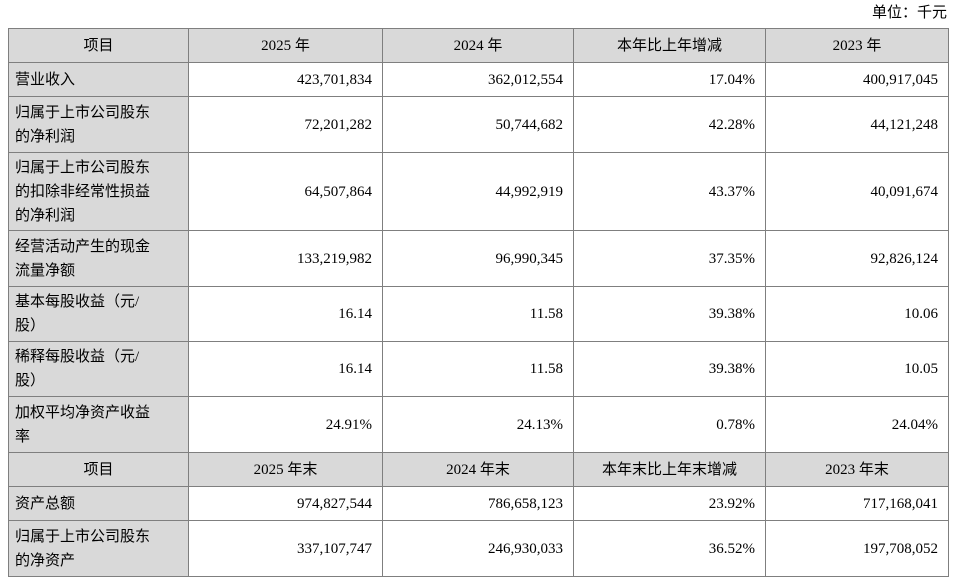 The height and width of the screenshot is (585, 955). I want to click on col-header-2023-end: 2023 年末, so click(857, 469).